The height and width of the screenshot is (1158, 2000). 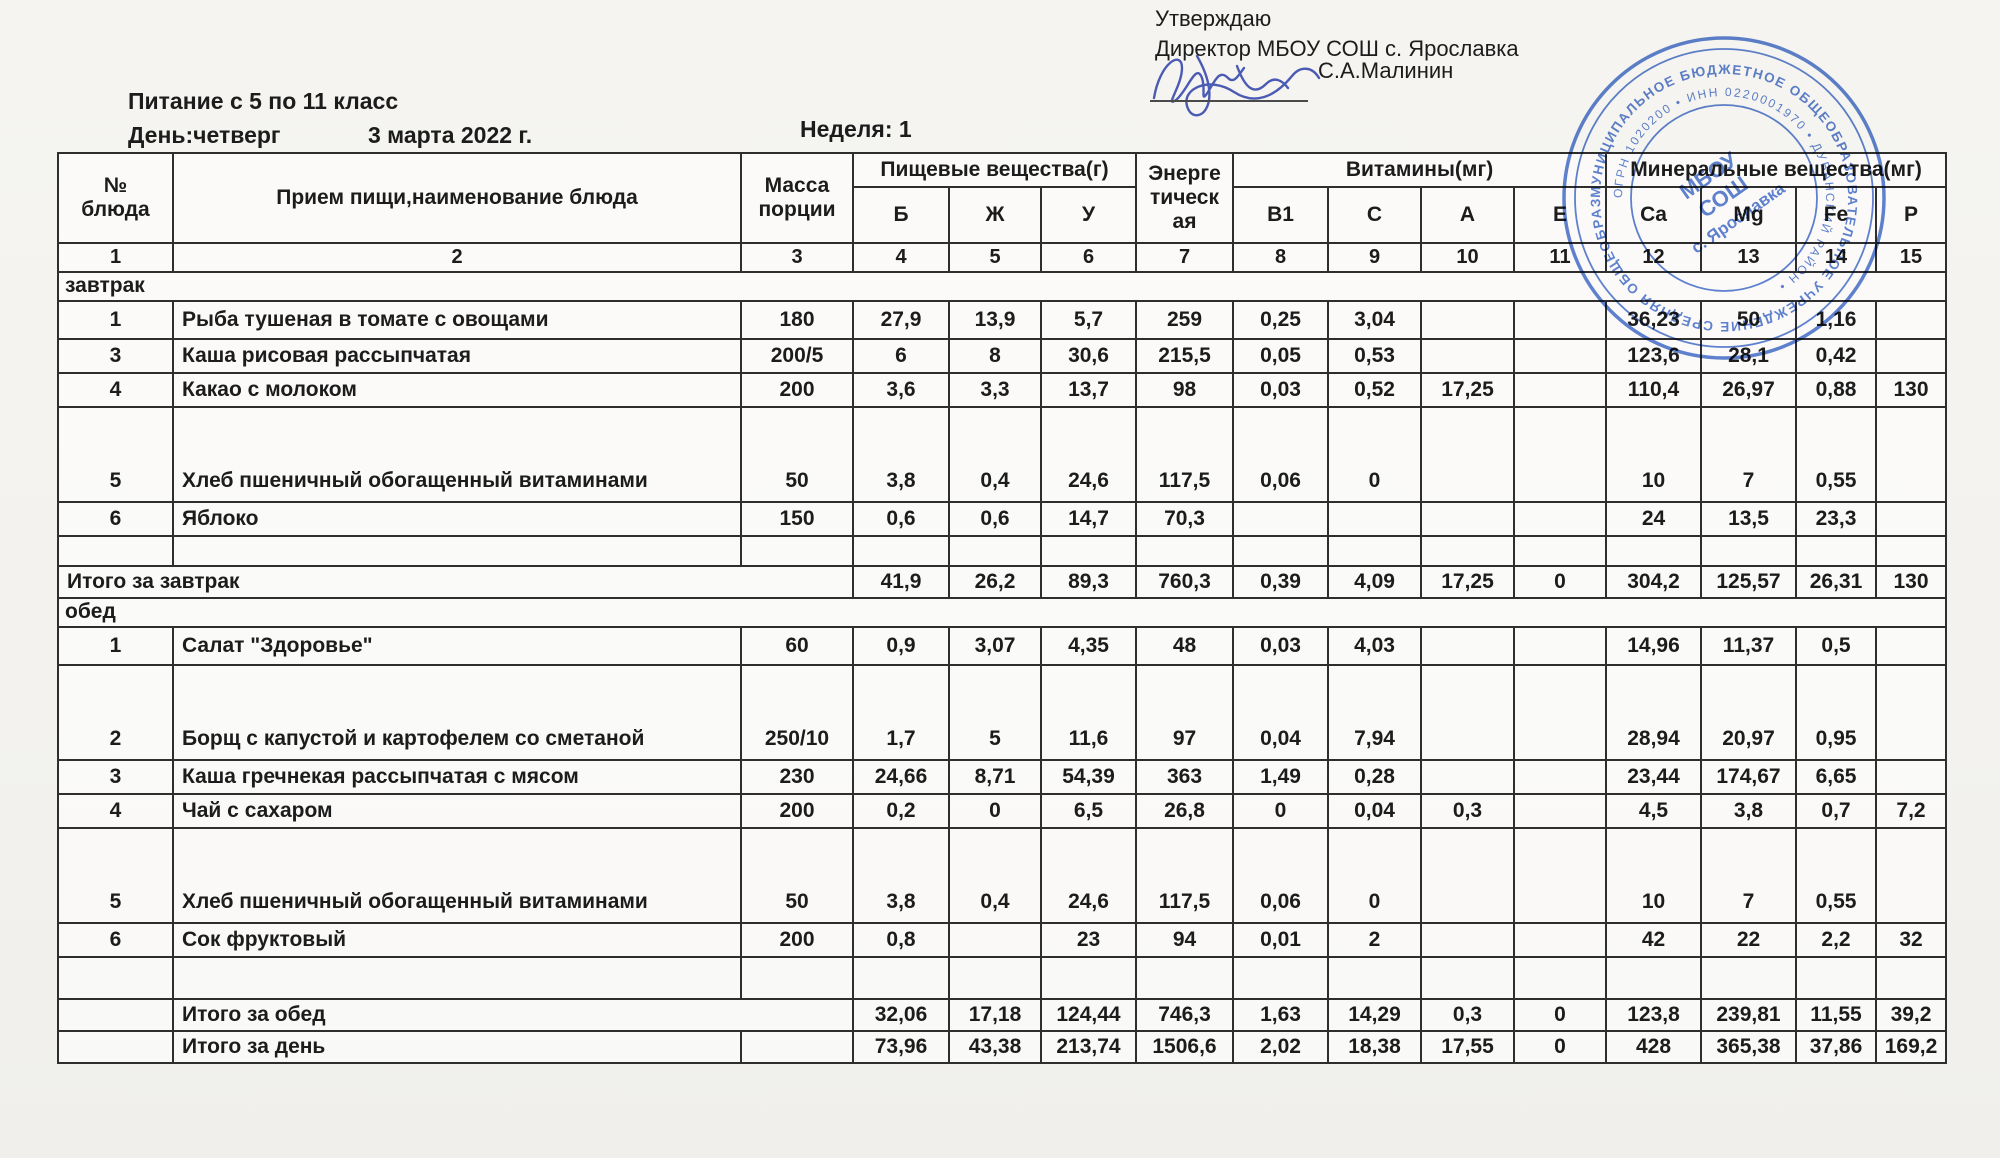 I want to click on value-cell: 23,3, so click(x=1836, y=519).